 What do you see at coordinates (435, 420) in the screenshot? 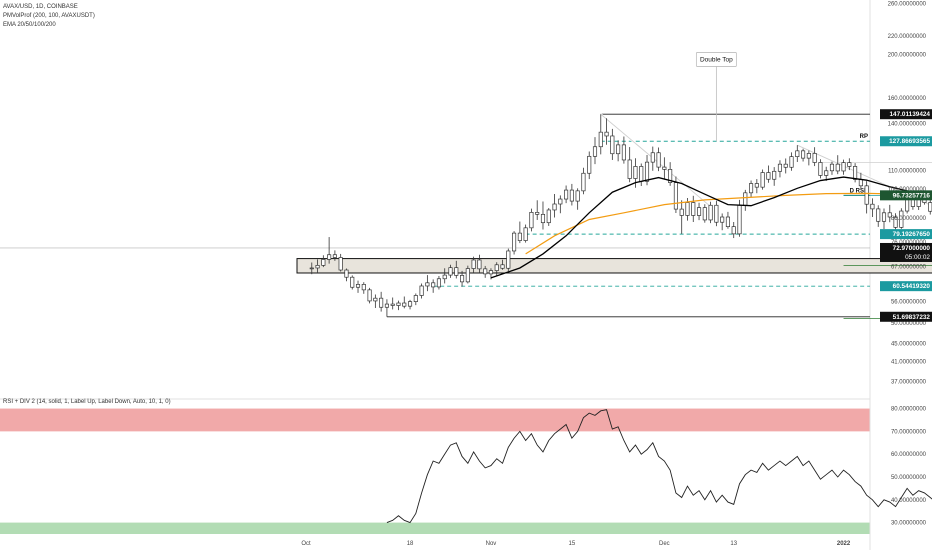
I see `rsi-band-overbought` at bounding box center [435, 420].